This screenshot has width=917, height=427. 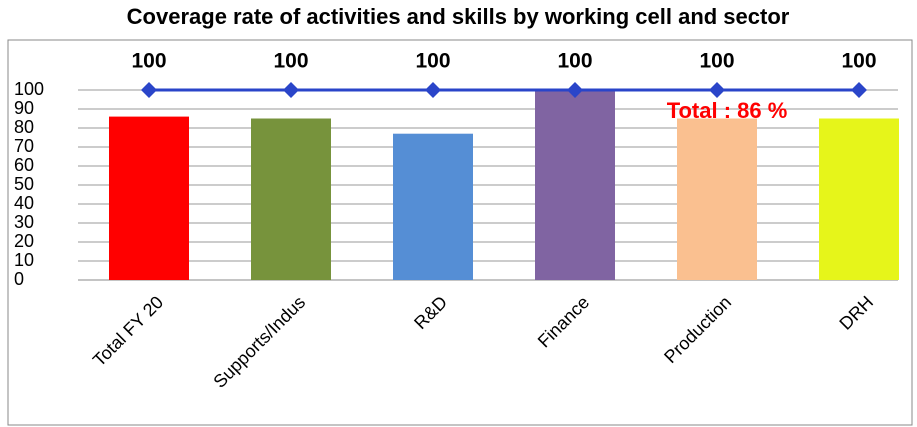 What do you see at coordinates (259, 342) in the screenshot?
I see `x-tick-label: Supports/Indus` at bounding box center [259, 342].